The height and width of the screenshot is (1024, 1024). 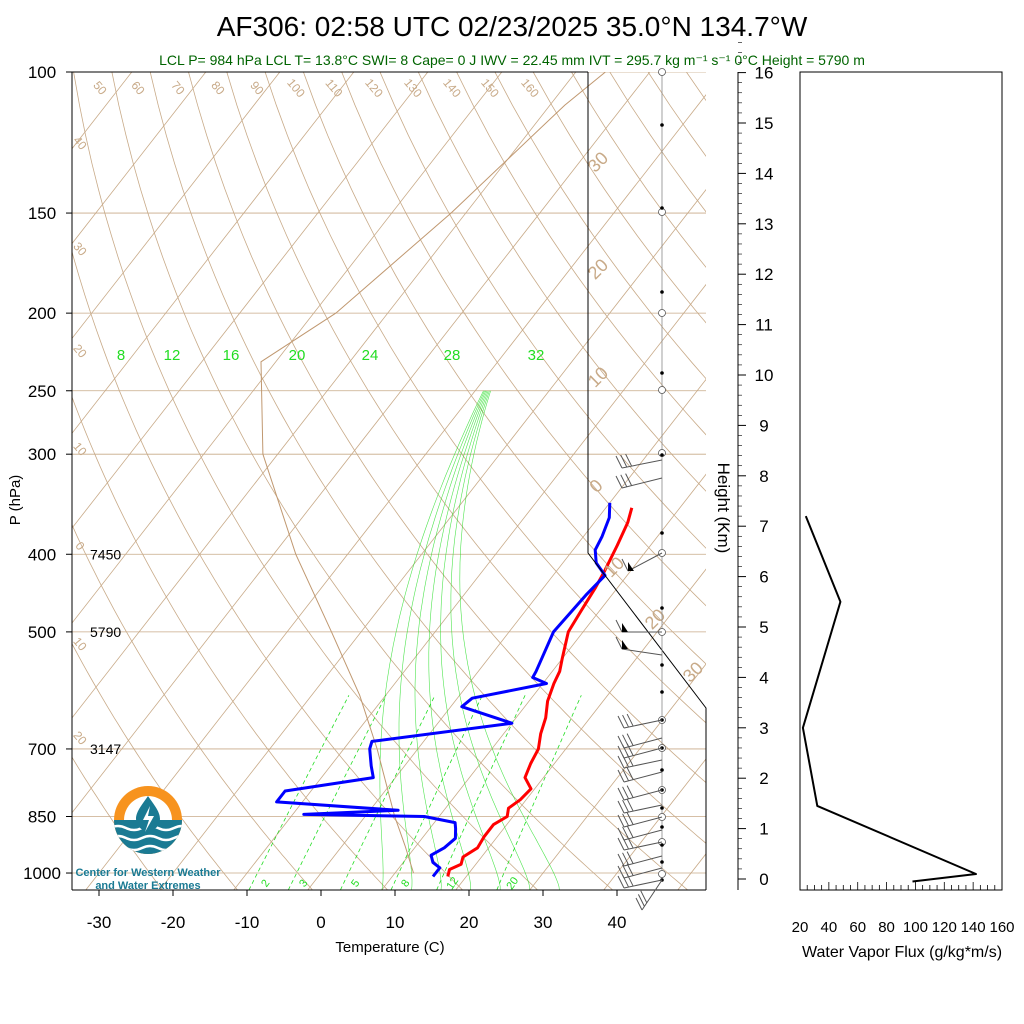 What do you see at coordinates (763, 526) in the screenshot?
I see `height-tick-label: 7` at bounding box center [763, 526].